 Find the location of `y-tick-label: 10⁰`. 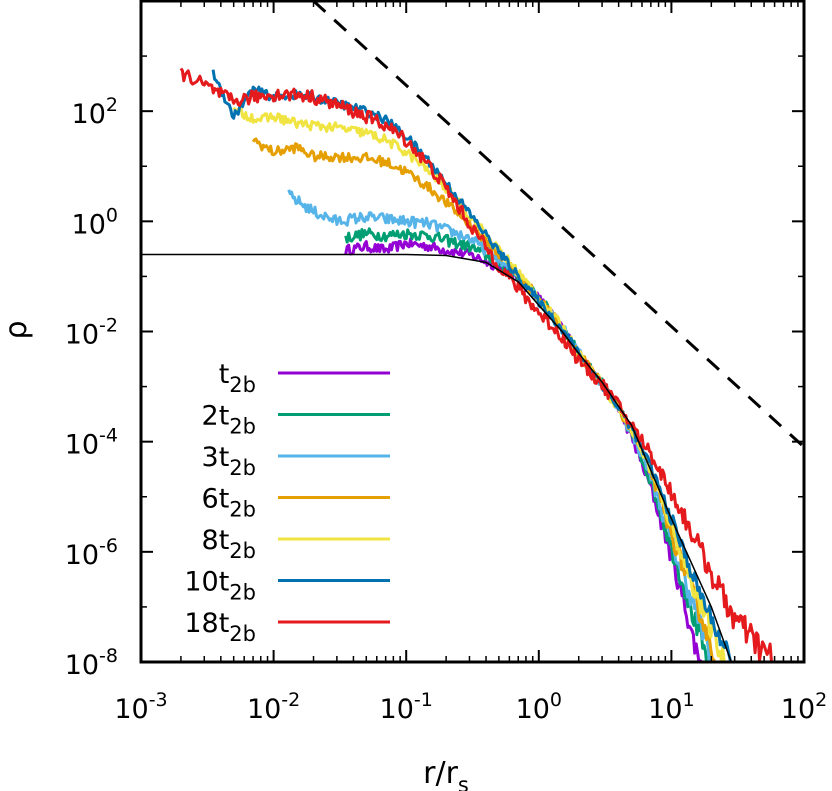

y-tick-label: 10⁰ is located at coordinates (95, 222).